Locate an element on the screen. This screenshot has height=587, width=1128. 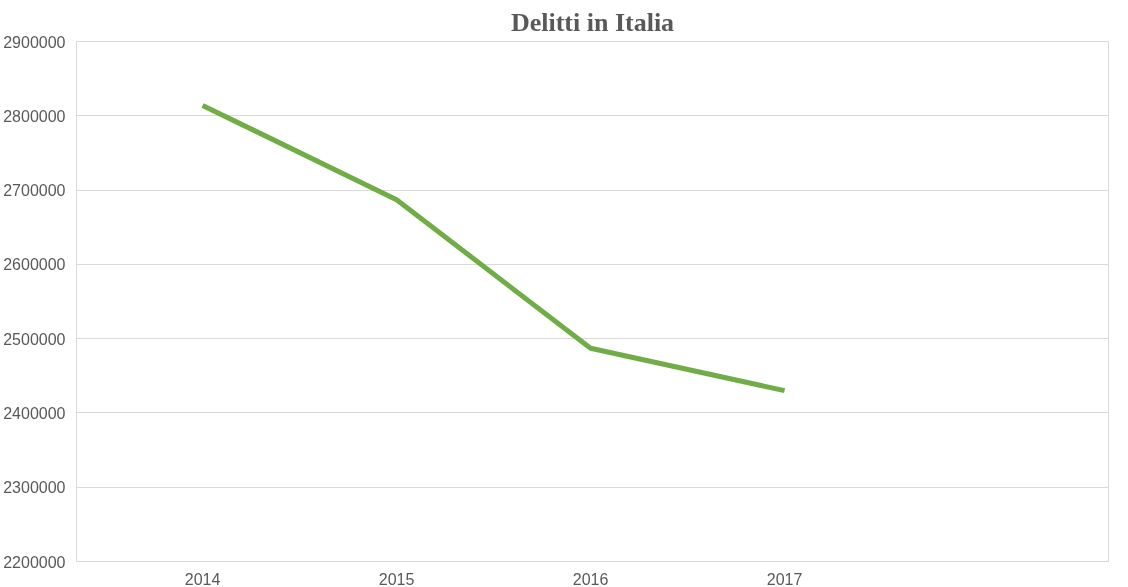
x-tick-label: 2017 is located at coordinates (784, 578).